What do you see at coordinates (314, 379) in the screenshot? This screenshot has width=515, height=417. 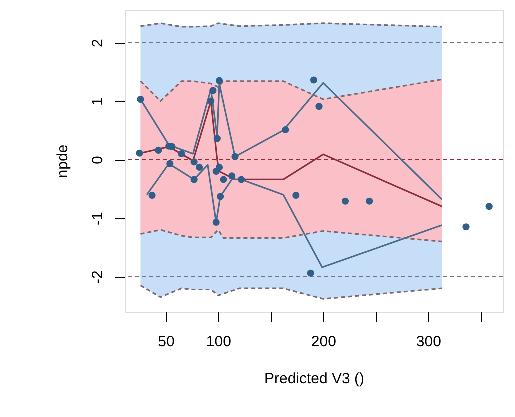 I see `x-axis-title: Predicted V3 ()` at bounding box center [314, 379].